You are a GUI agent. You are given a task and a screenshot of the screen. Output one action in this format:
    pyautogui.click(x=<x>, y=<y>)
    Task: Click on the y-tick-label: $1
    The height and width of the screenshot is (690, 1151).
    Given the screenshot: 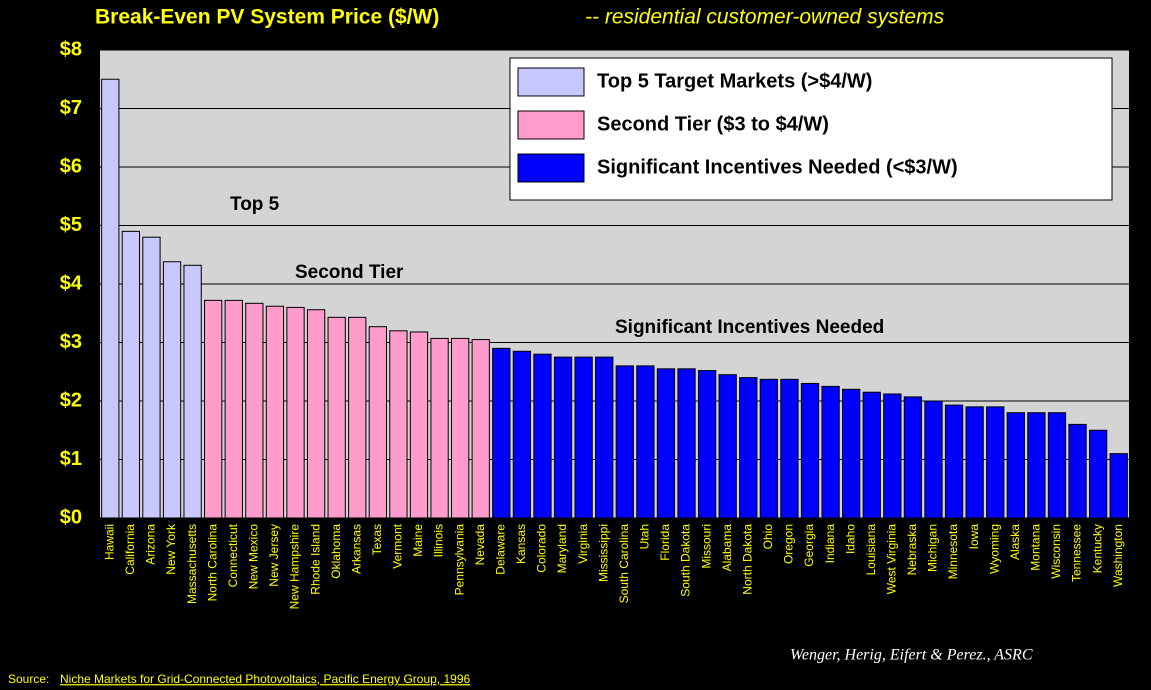 What is the action you would take?
    pyautogui.click(x=71, y=459)
    